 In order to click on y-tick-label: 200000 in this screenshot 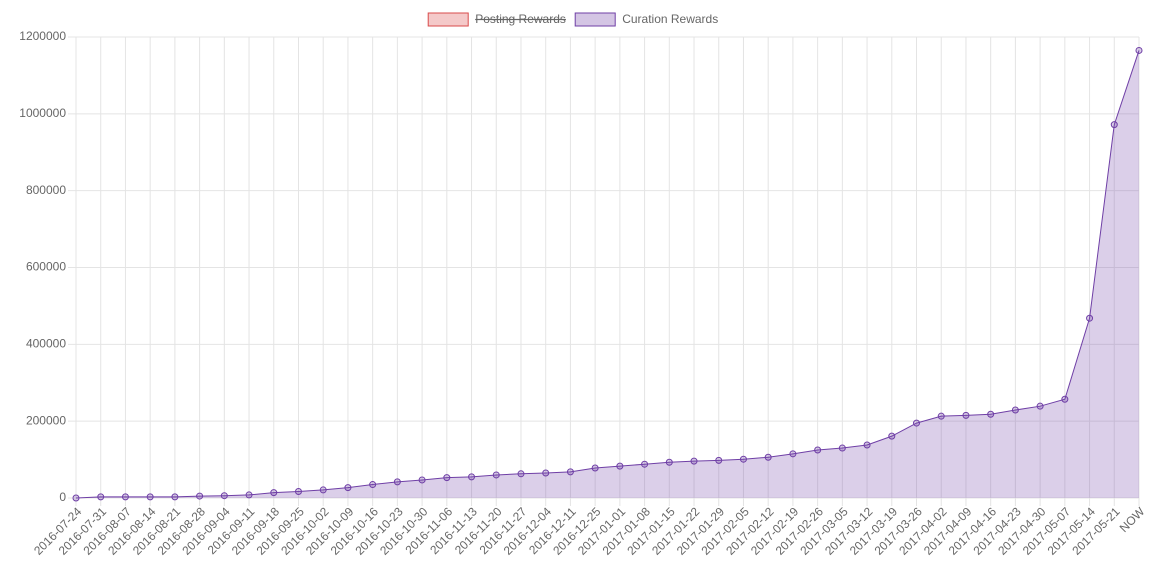, I will do `click(46, 420)`.